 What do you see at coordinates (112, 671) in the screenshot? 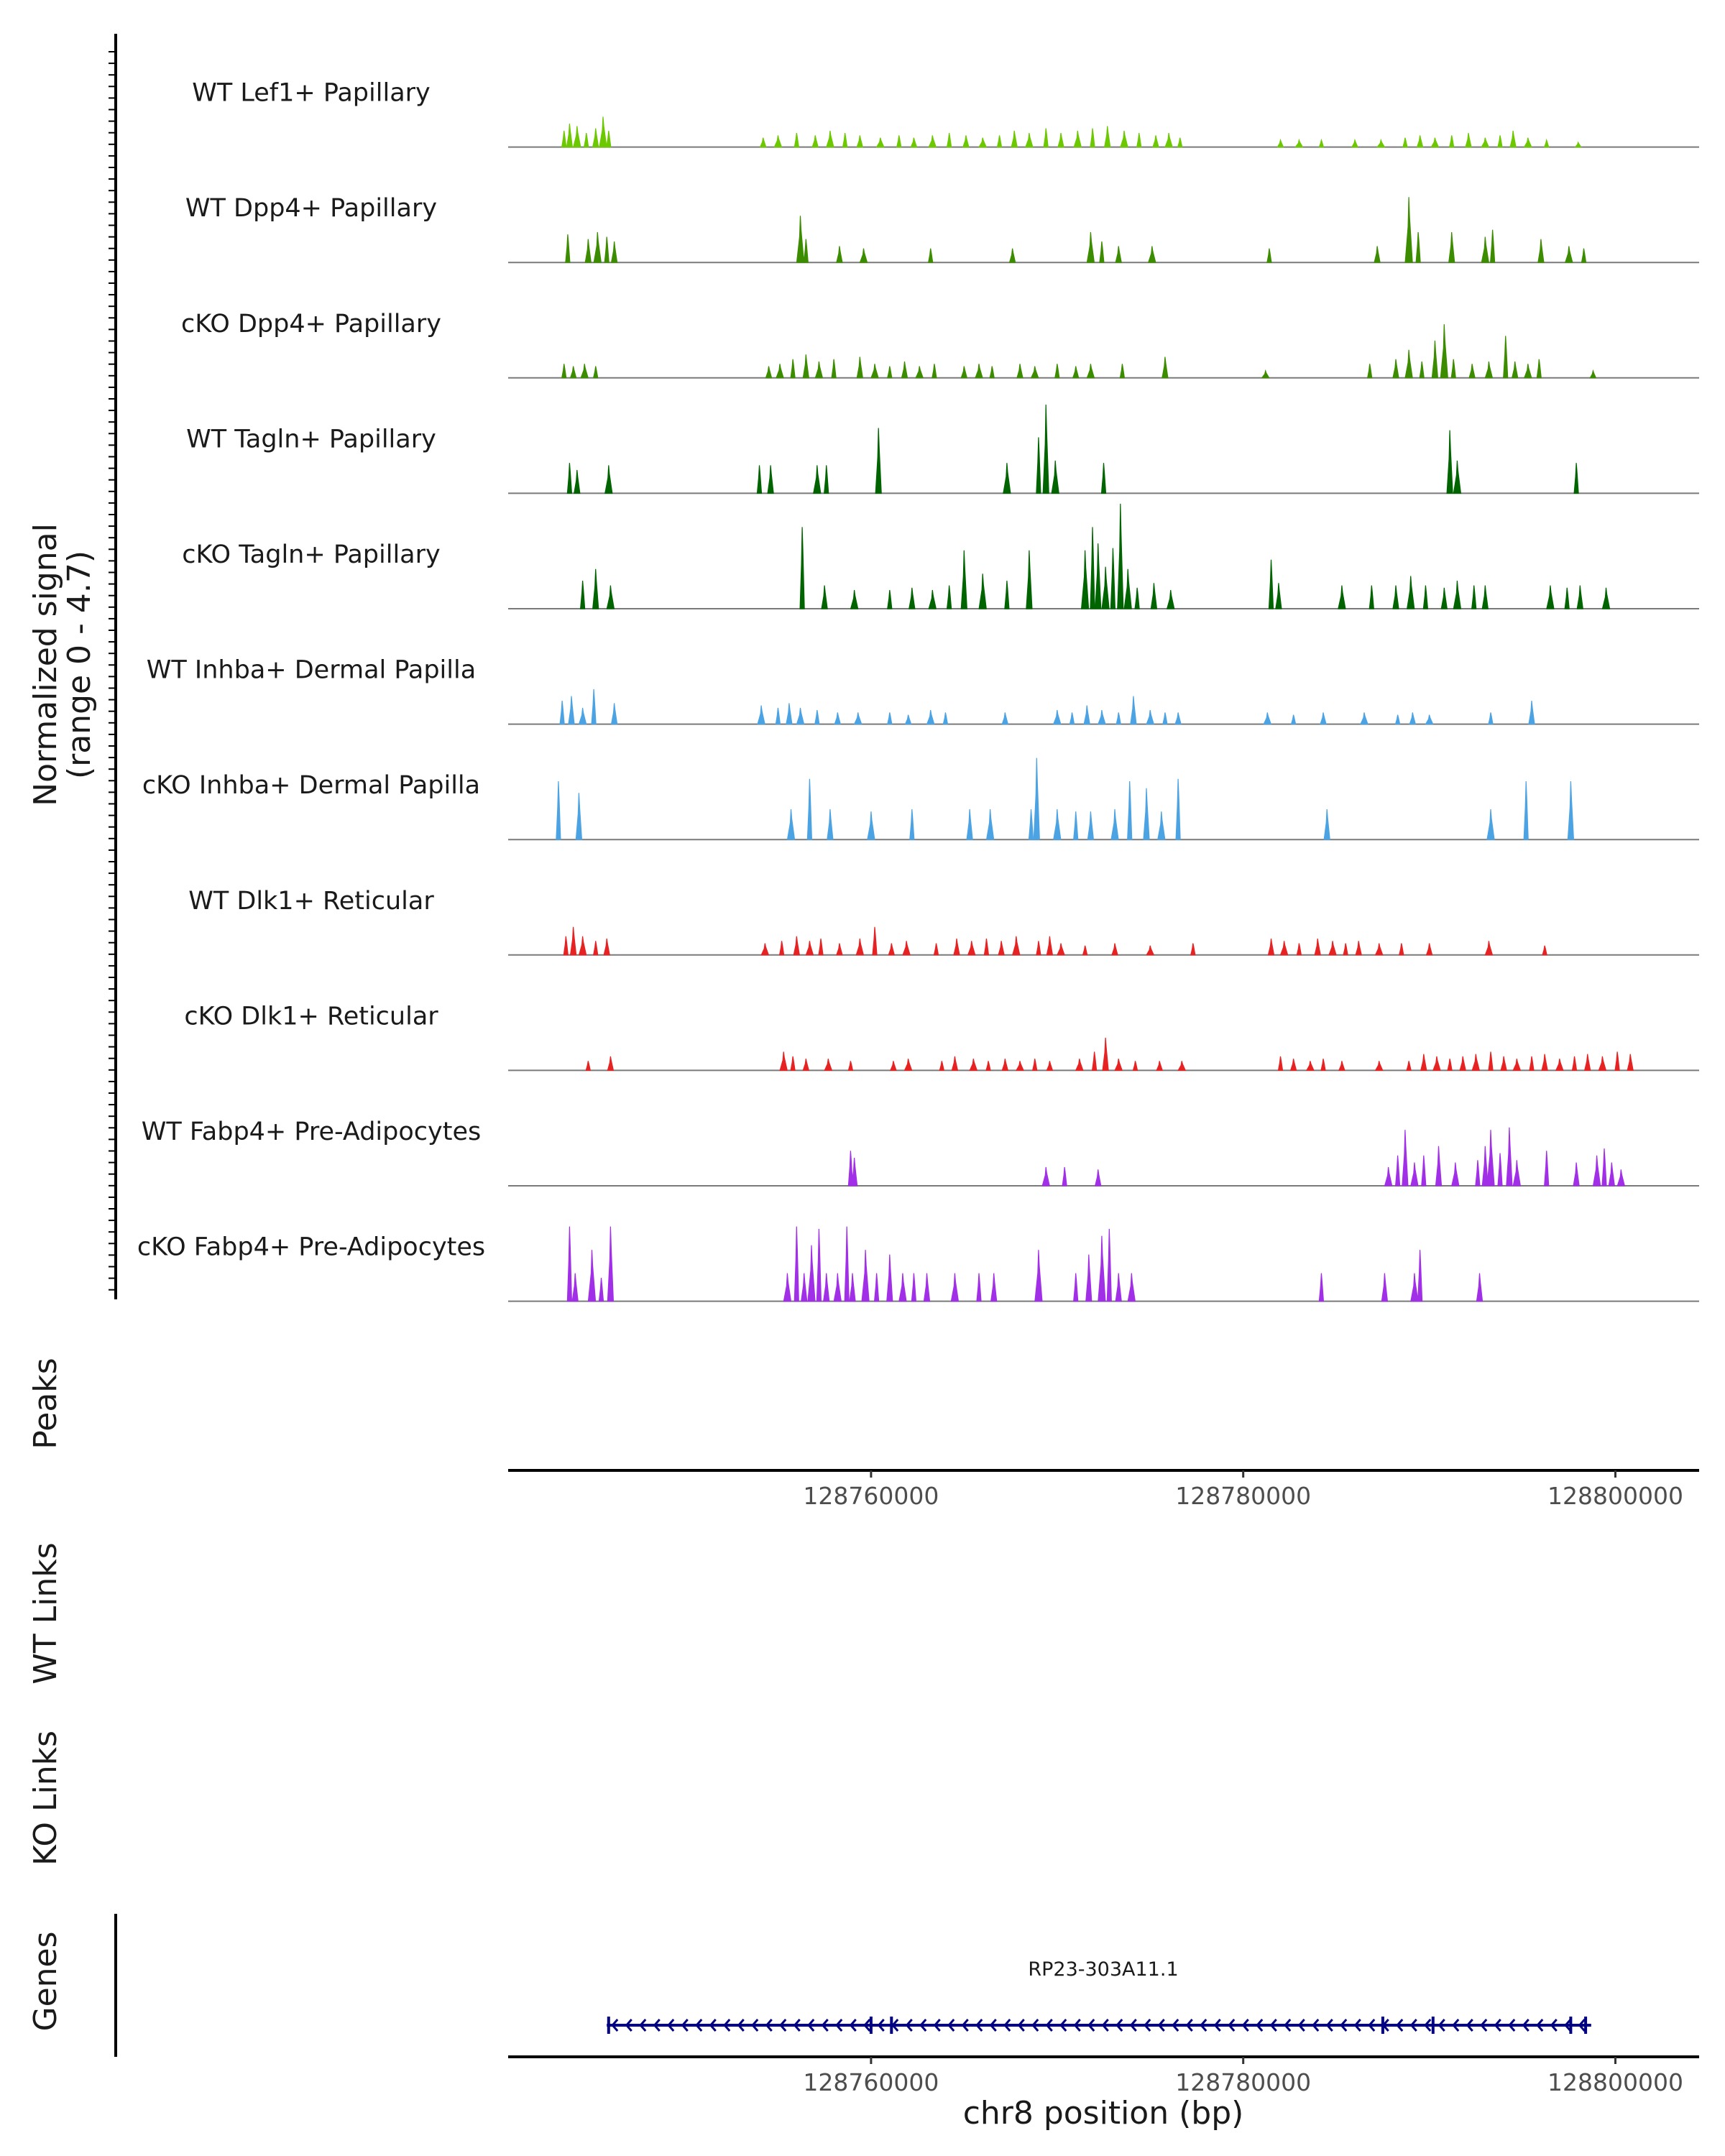
I see `signal-y-axis-ticks` at bounding box center [112, 671].